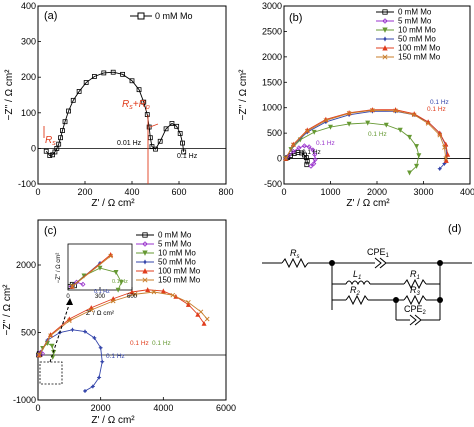  I want to click on y-tick-label: 1000, so click(272, 108).